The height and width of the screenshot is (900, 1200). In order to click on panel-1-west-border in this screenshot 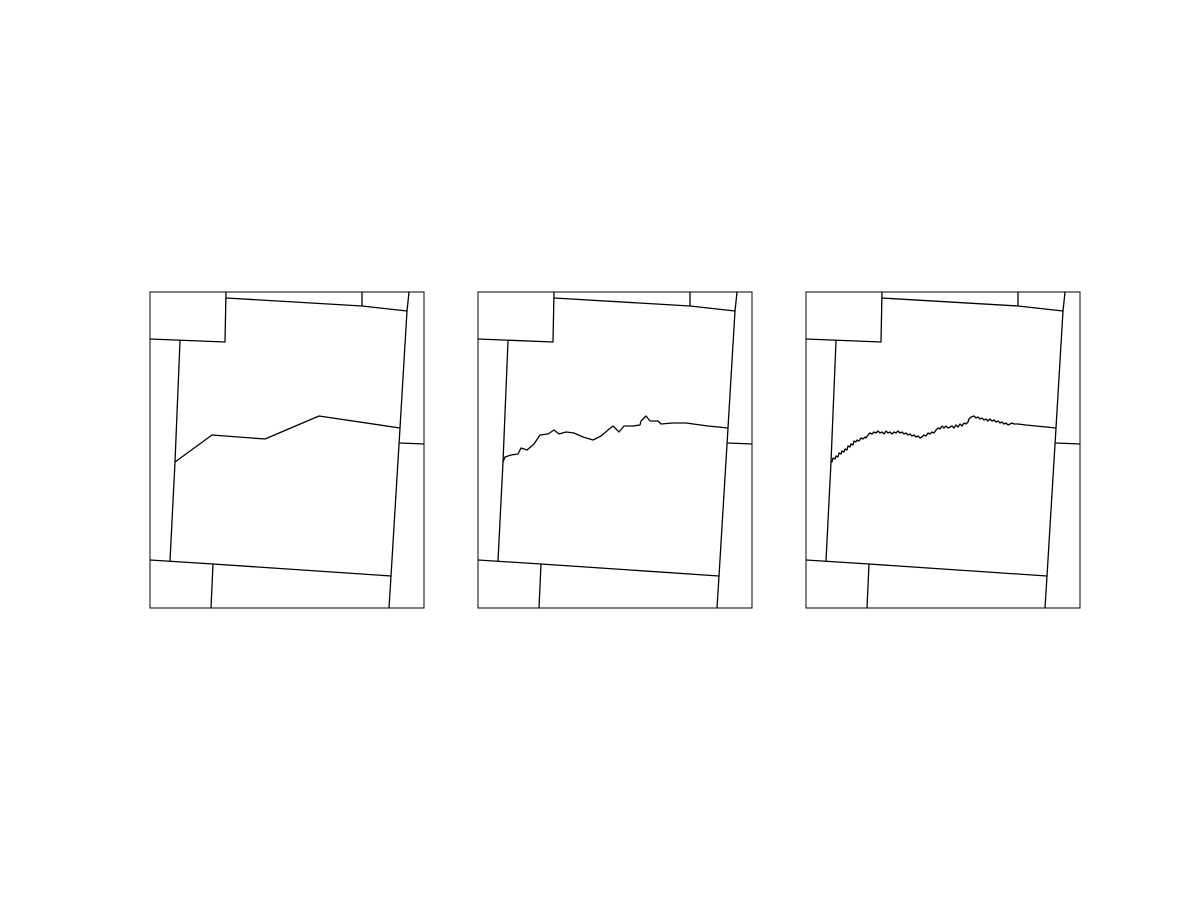, I will do `click(175, 451)`.